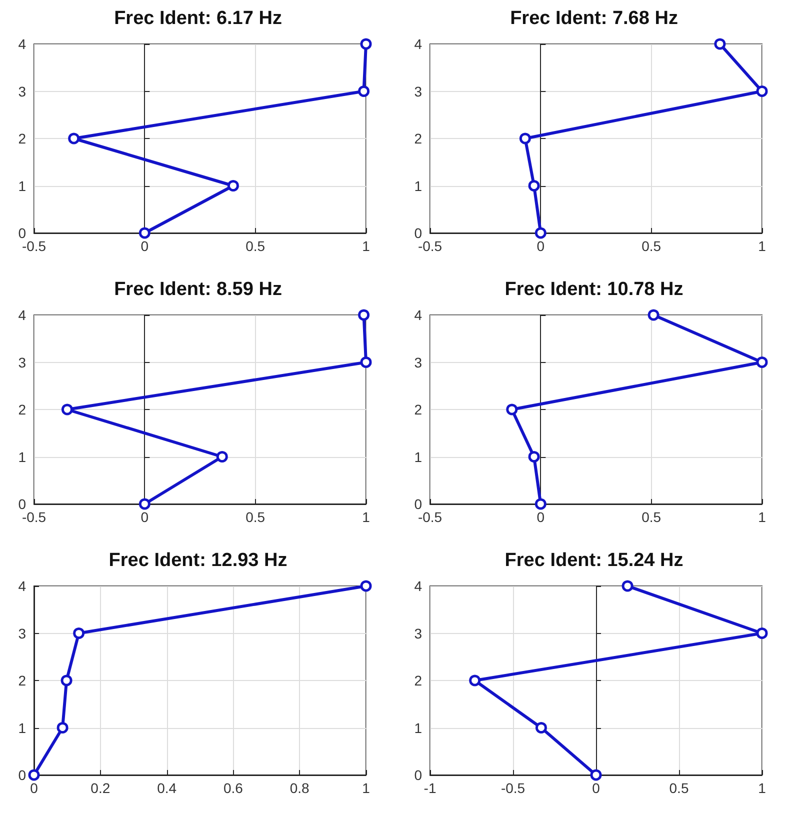 Image resolution: width=793 pixels, height=814 pixels. Describe the element at coordinates (167, 788) in the screenshot. I see `x-tick-label: 0.4` at that location.